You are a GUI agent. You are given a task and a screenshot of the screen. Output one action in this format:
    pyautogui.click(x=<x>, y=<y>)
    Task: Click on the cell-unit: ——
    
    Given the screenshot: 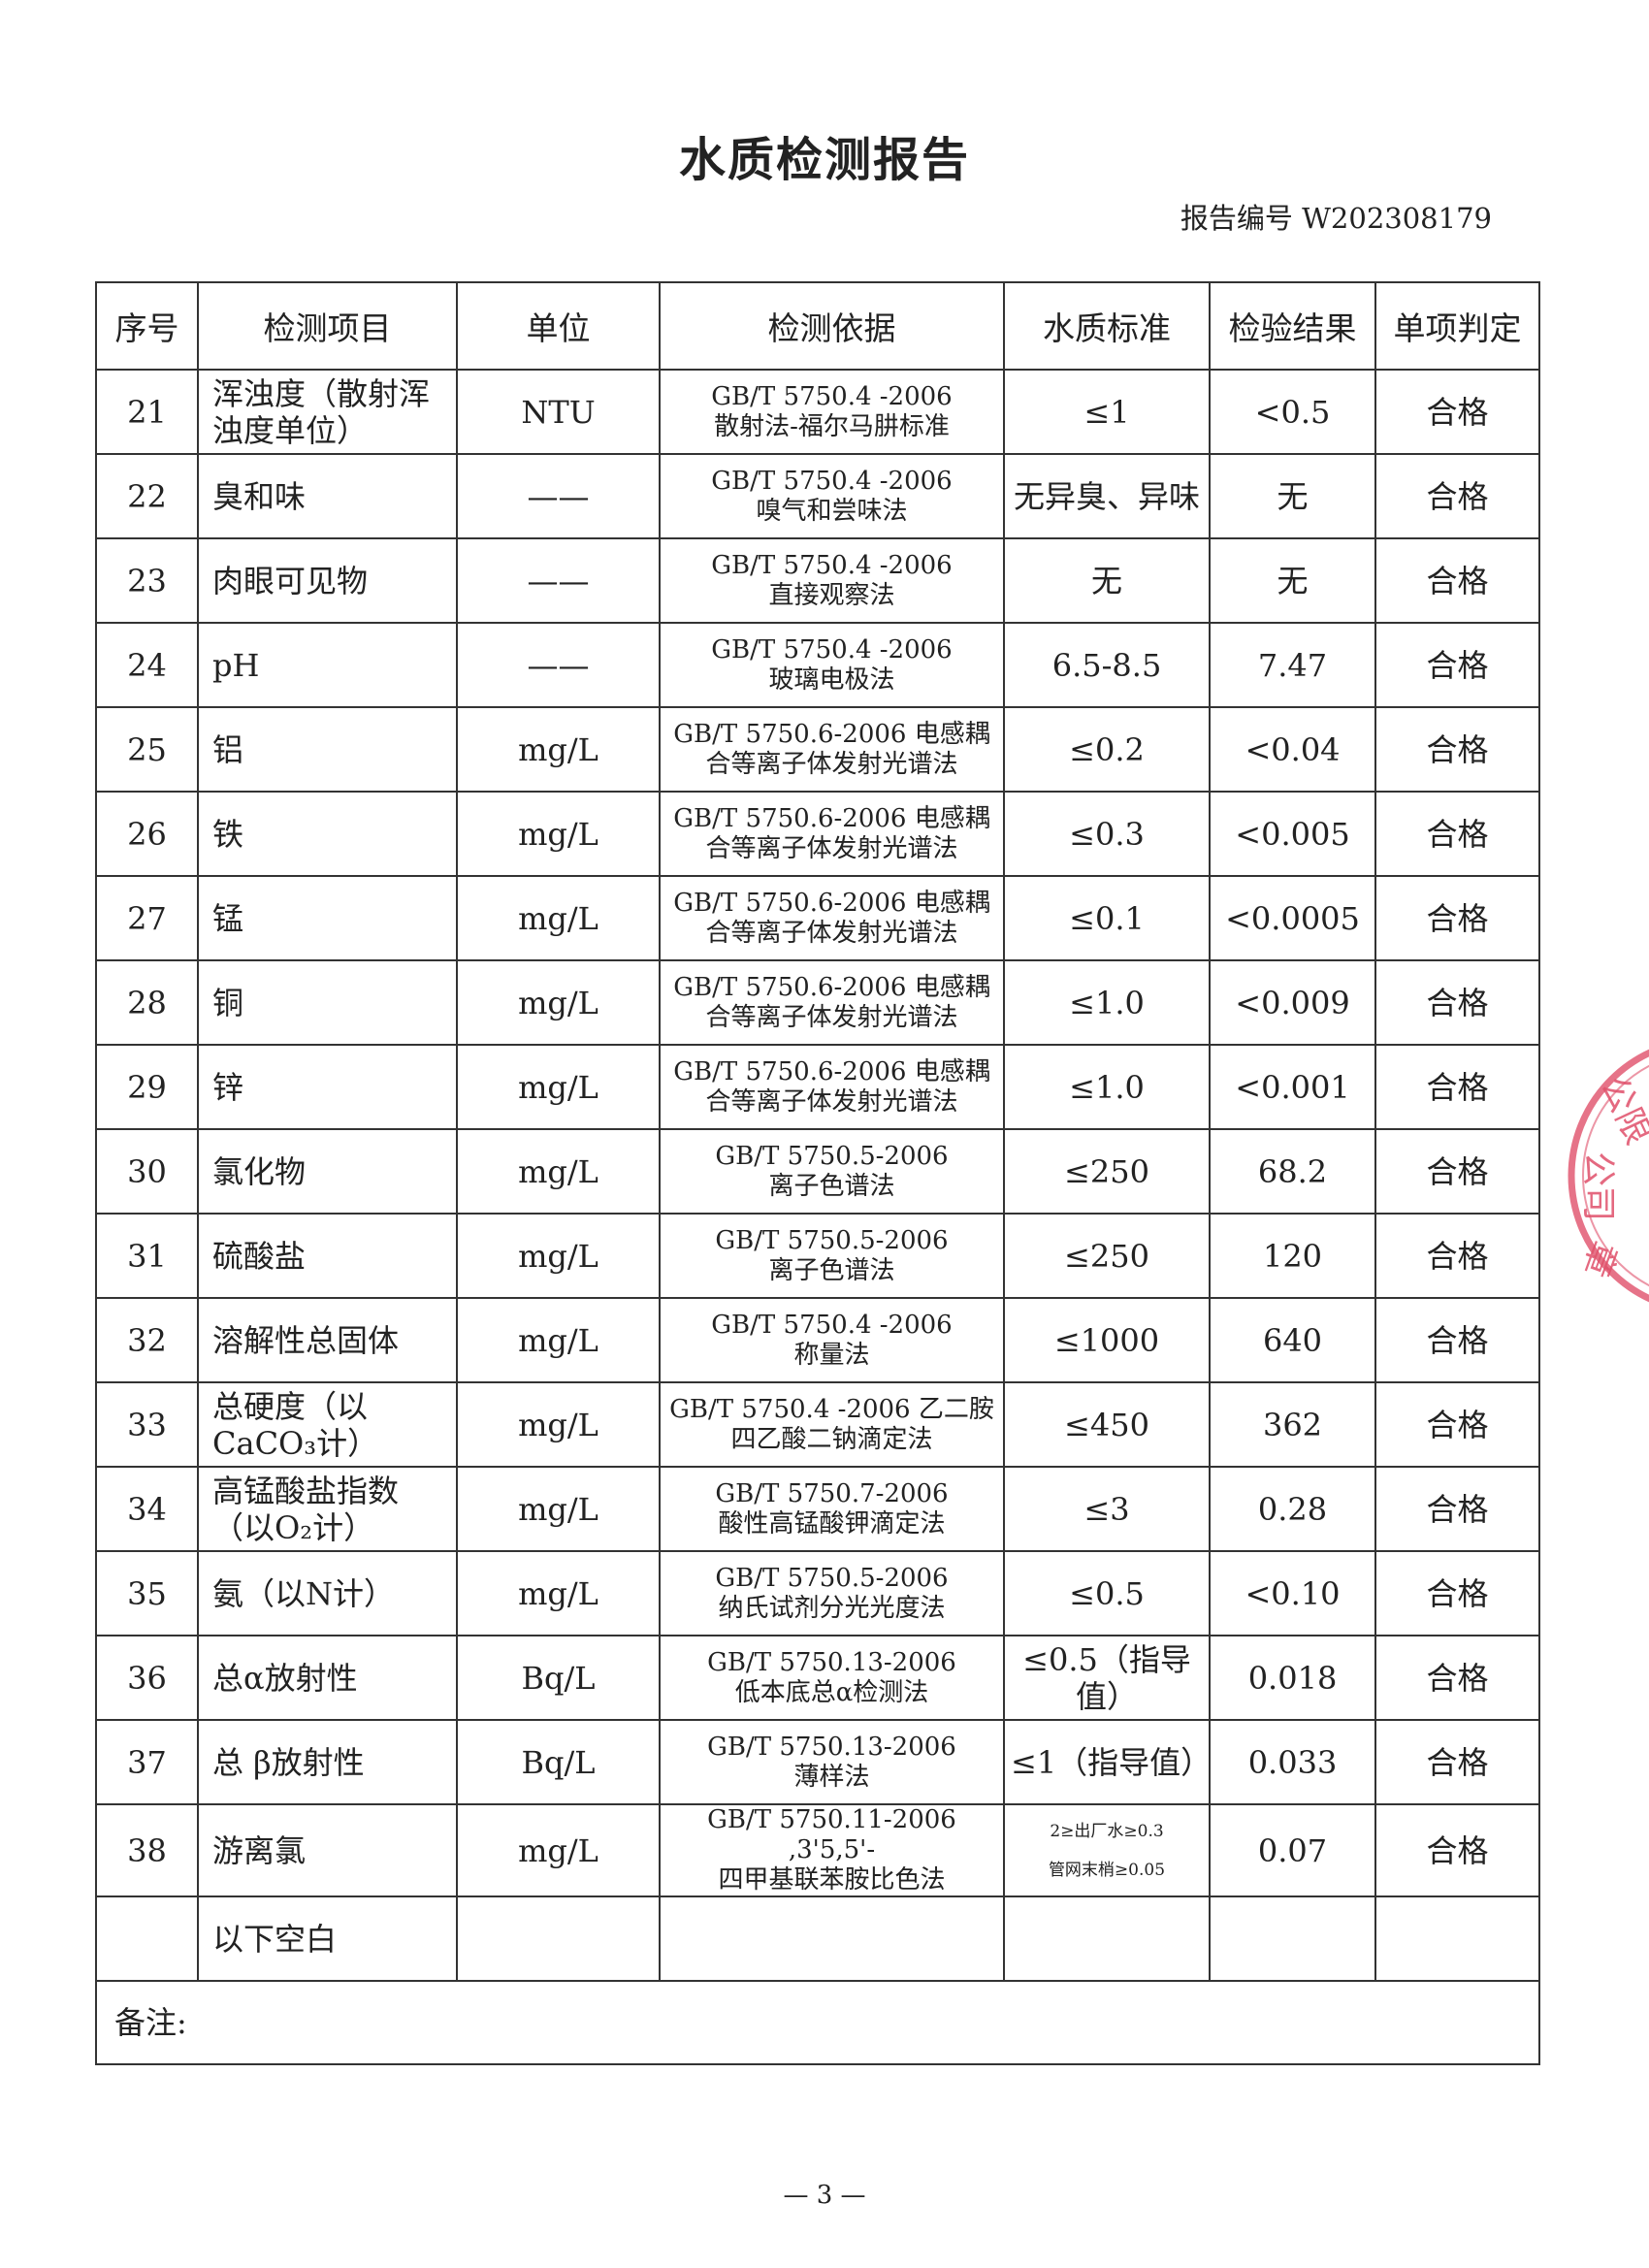 What is the action you would take?
    pyautogui.click(x=558, y=496)
    